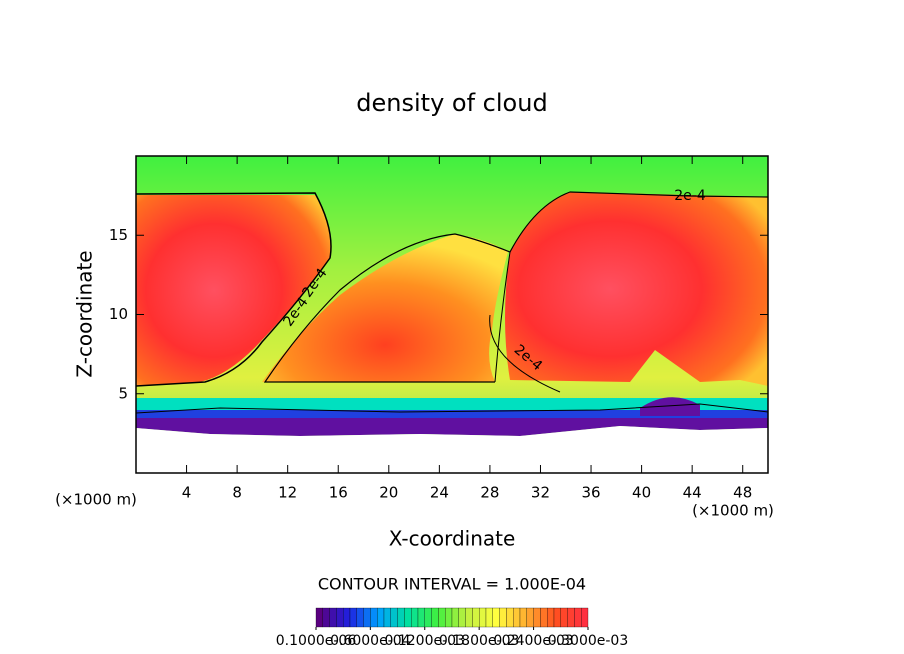 The image size is (904, 654). What do you see at coordinates (123, 393) in the screenshot?
I see `y-tick-label: 5` at bounding box center [123, 393].